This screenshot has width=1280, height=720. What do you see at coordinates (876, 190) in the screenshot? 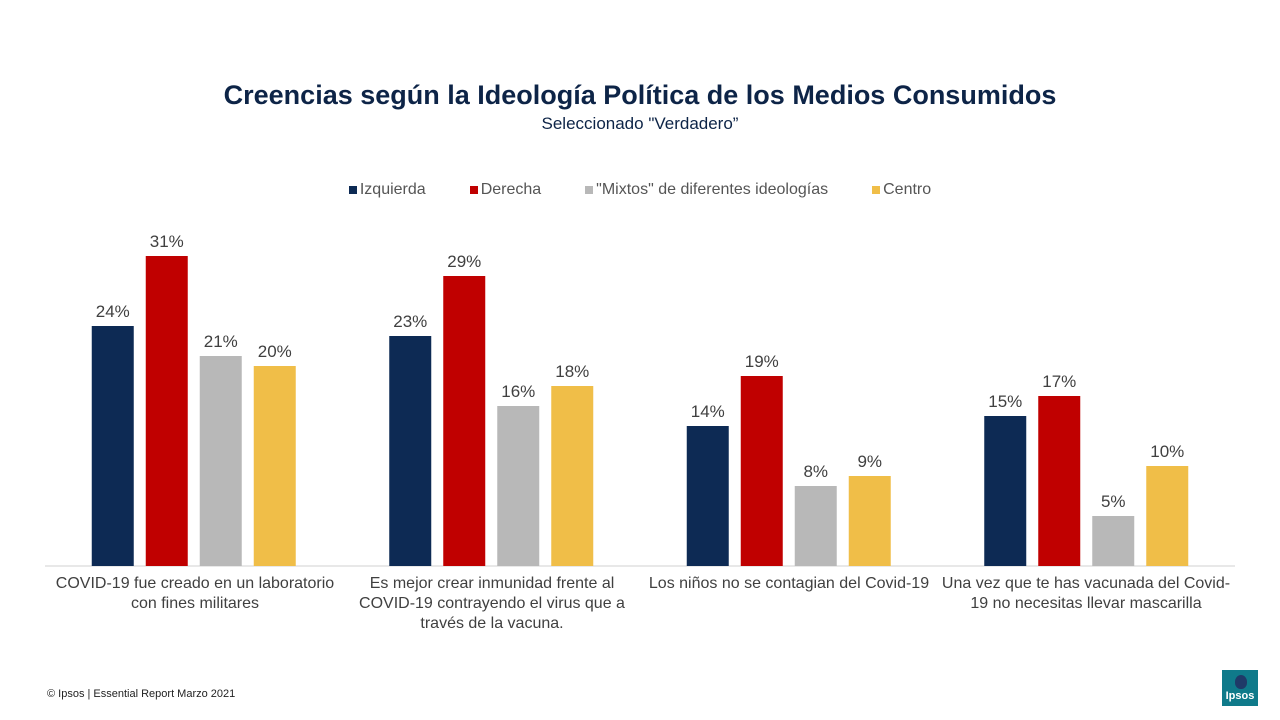
I see `legend-swatch-centro` at bounding box center [876, 190].